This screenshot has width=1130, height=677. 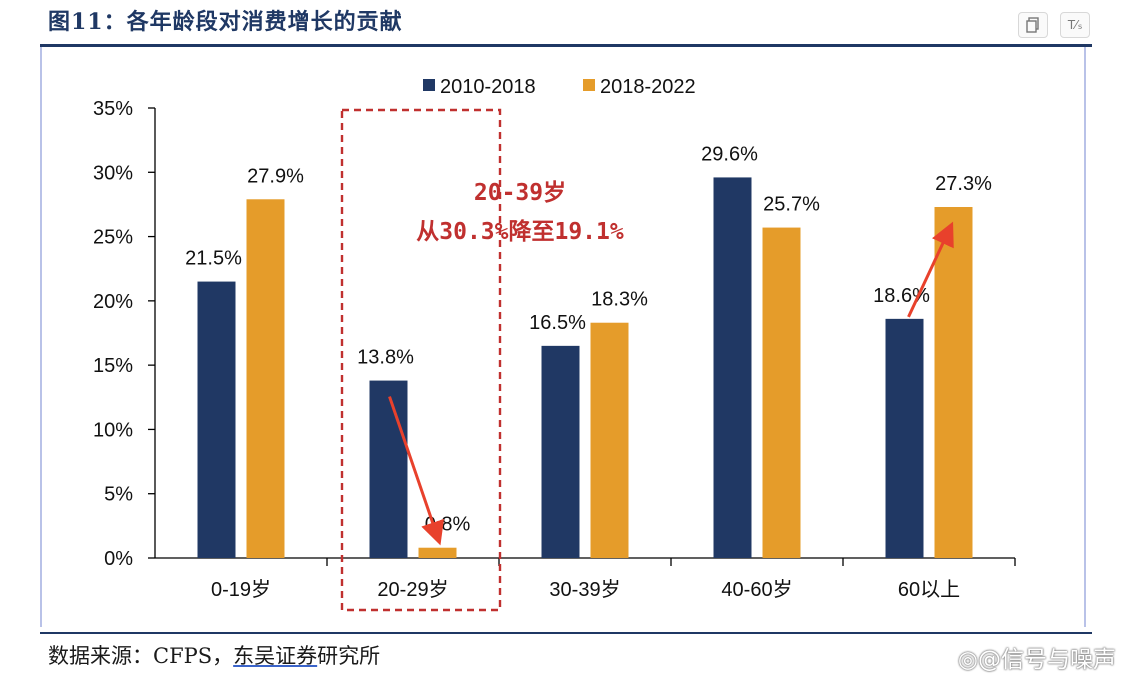 I want to click on y-tick-label: 5%, so click(x=118, y=495).